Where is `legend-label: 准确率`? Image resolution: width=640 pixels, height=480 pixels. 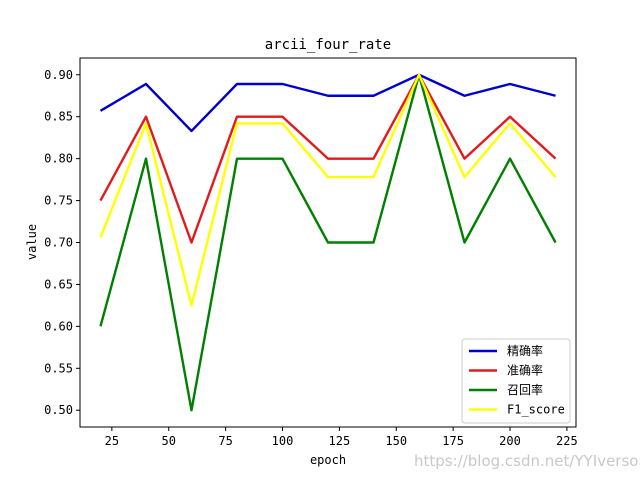
legend-label: 准确率 is located at coordinates (525, 370).